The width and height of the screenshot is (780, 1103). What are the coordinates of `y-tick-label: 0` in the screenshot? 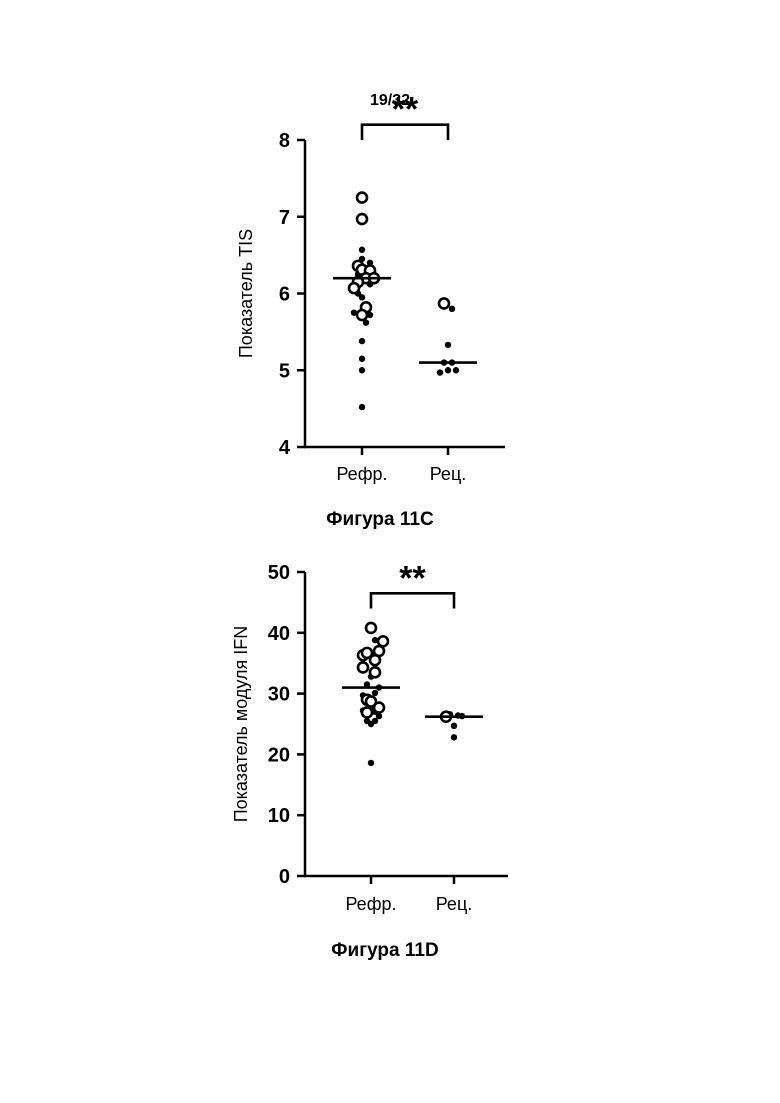 It's located at (284, 877).